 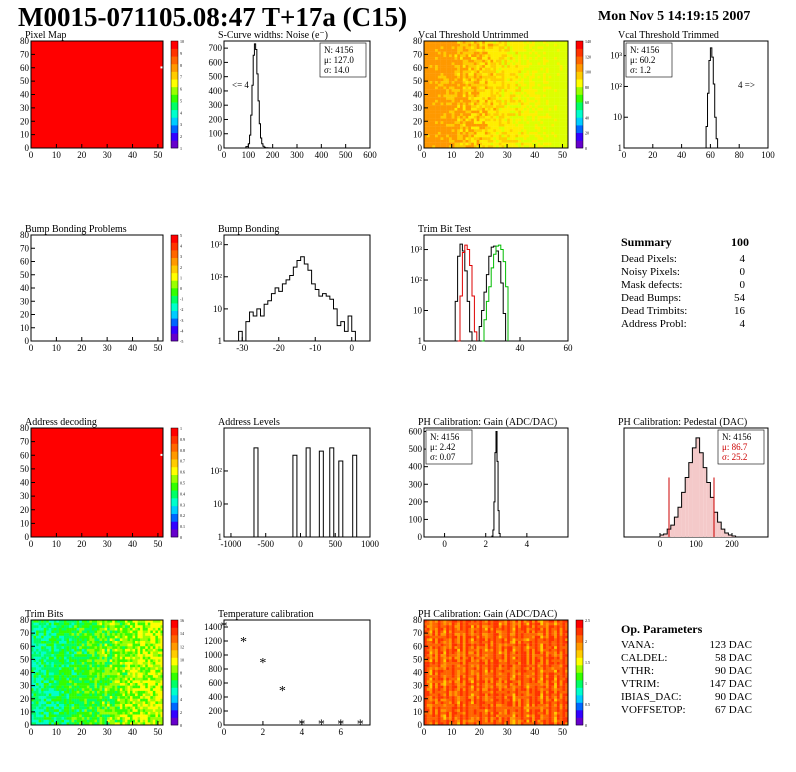 I want to click on stat-rms: σ: 0.07, so click(x=443, y=457).